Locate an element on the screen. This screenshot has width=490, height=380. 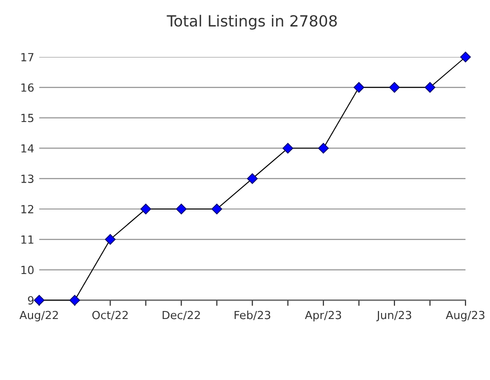
x-tick-label: Aug/22 is located at coordinates (39, 316).